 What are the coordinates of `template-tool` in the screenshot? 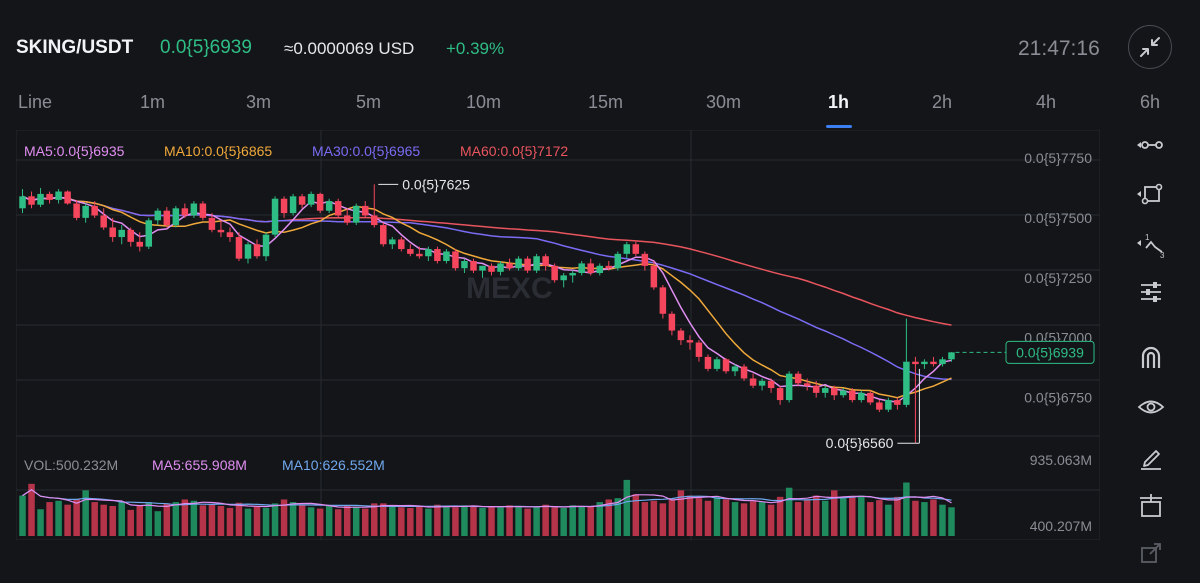 It's located at (1151, 505).